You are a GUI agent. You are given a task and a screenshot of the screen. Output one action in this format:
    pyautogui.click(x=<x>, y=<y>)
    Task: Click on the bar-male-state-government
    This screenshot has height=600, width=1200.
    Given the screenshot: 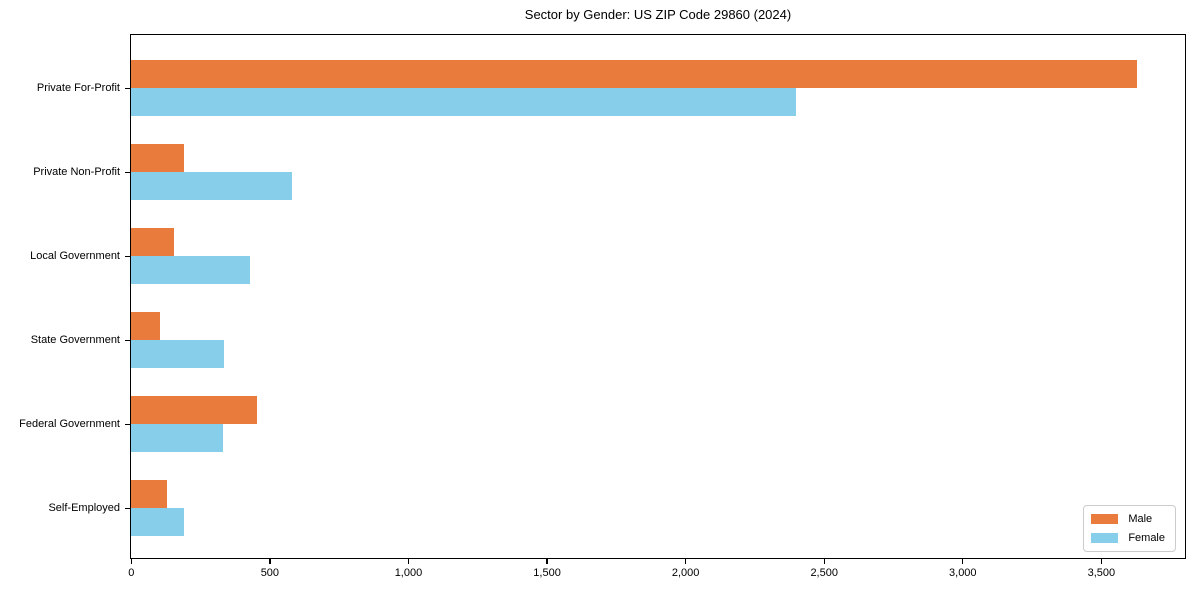 What is the action you would take?
    pyautogui.click(x=146, y=326)
    